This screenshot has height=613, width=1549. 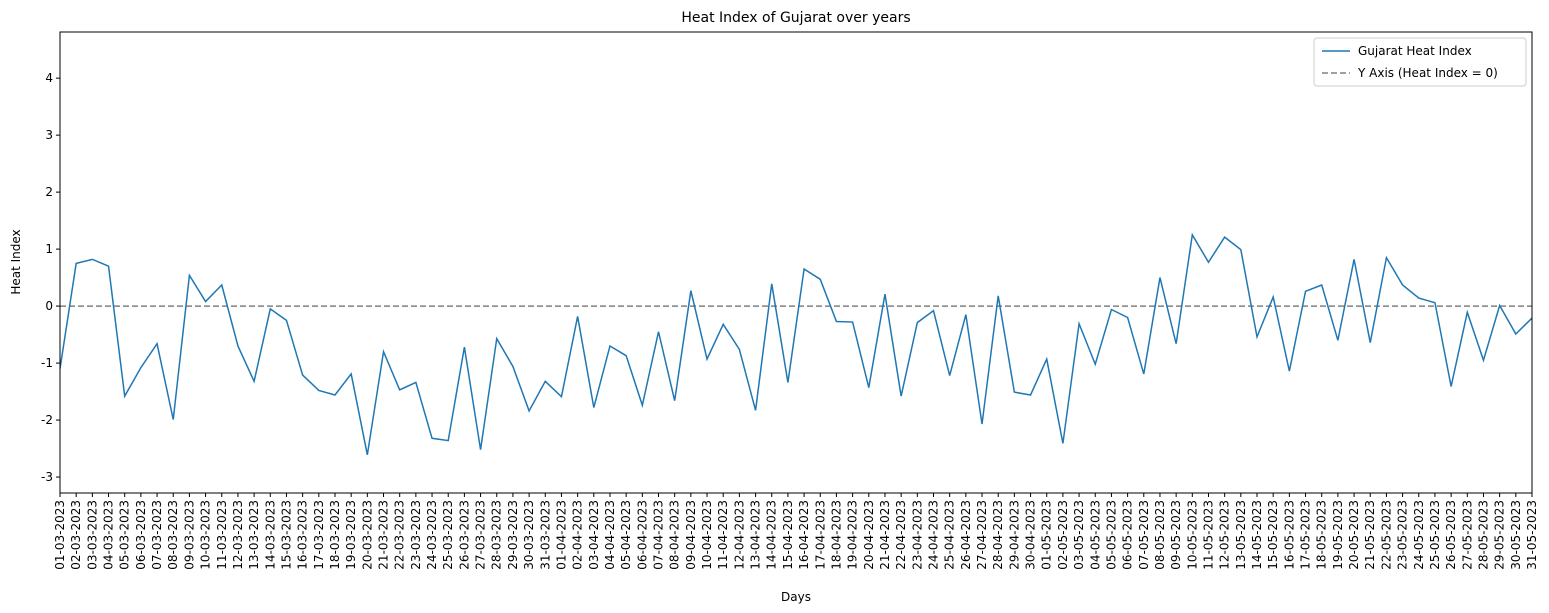 What do you see at coordinates (1467, 535) in the screenshot?
I see `x-tick-label: 27-05-2023` at bounding box center [1467, 535].